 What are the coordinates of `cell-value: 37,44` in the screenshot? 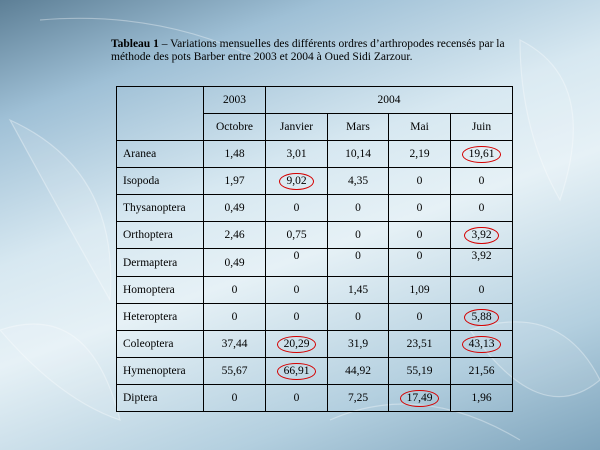 It's located at (234, 344).